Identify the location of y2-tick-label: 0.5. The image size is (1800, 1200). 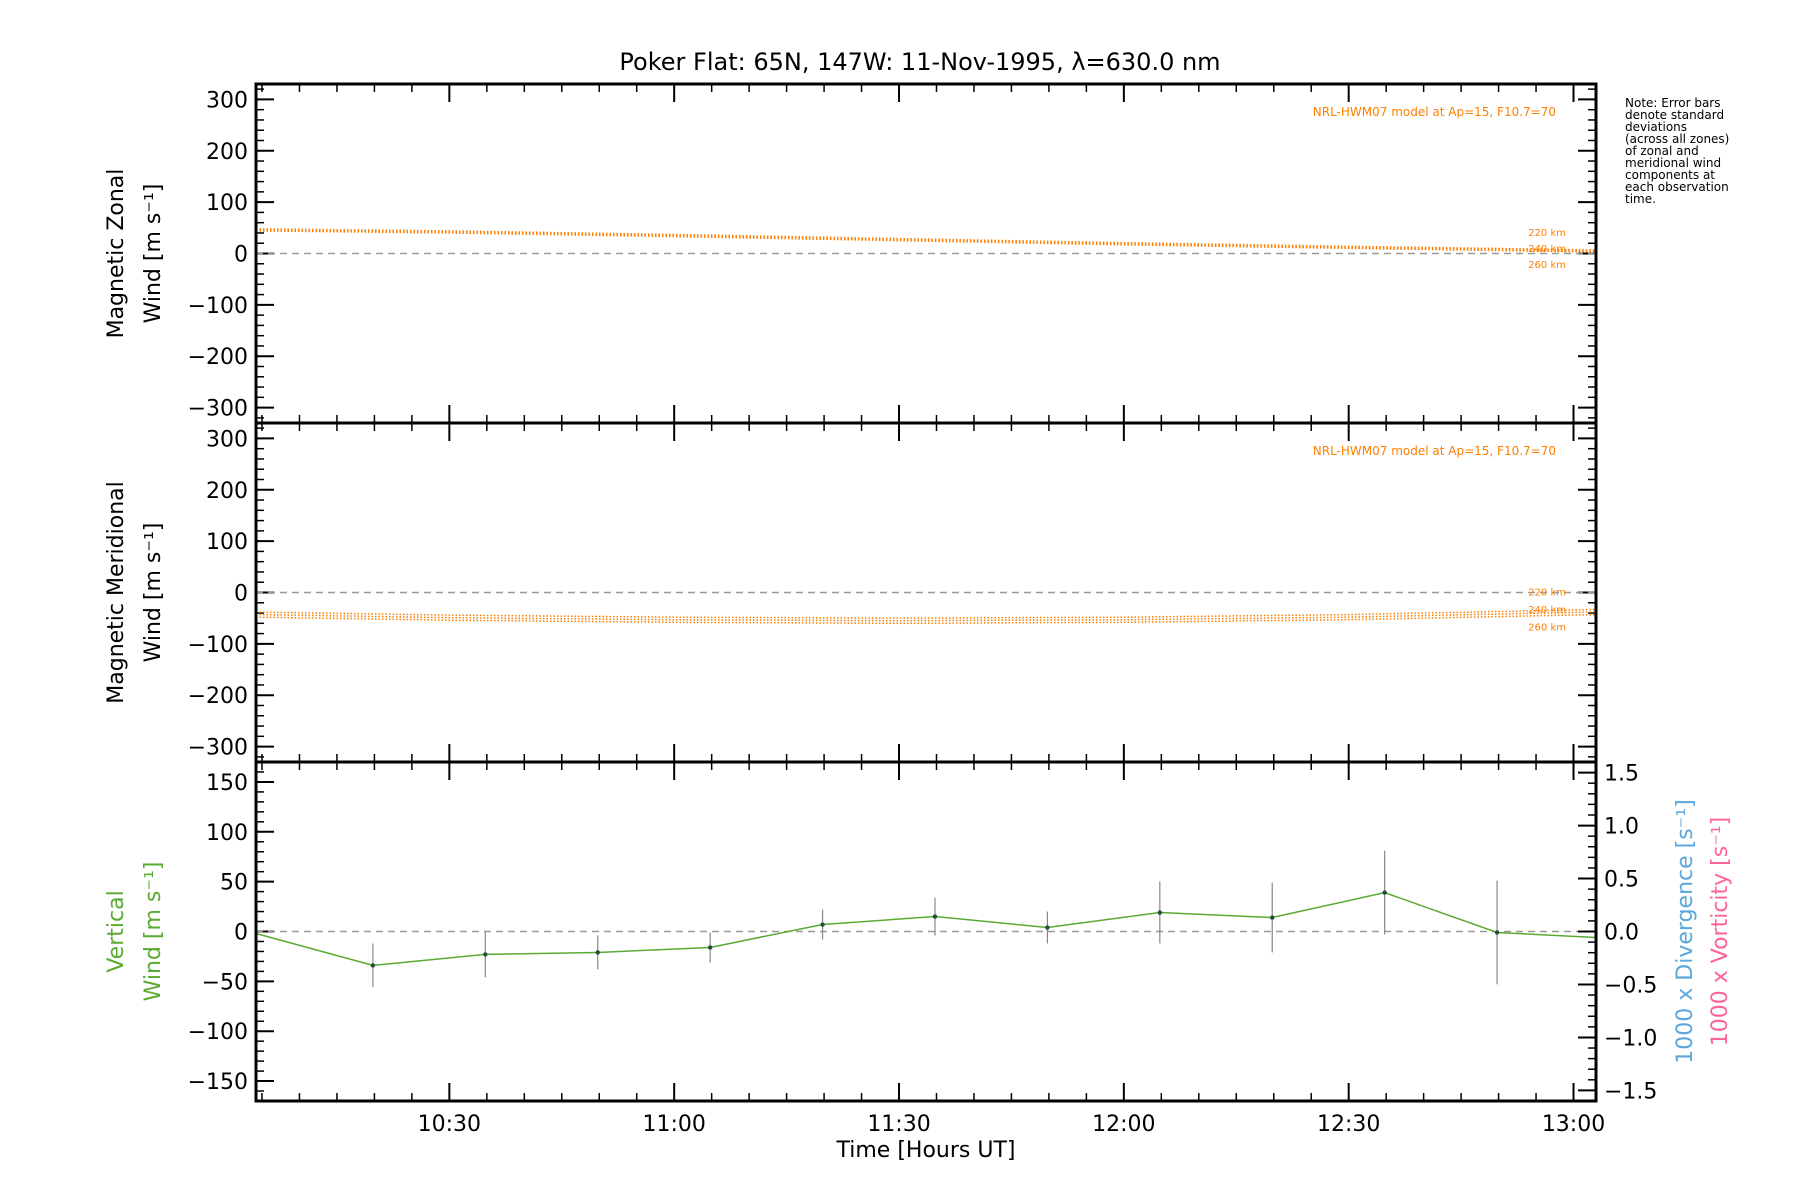
(1621, 880).